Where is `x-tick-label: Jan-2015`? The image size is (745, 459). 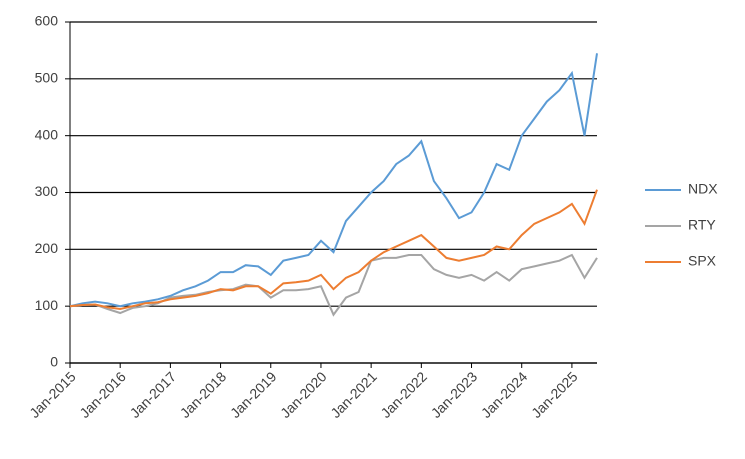
x-tick-label: Jan-2015 is located at coordinates (52, 394).